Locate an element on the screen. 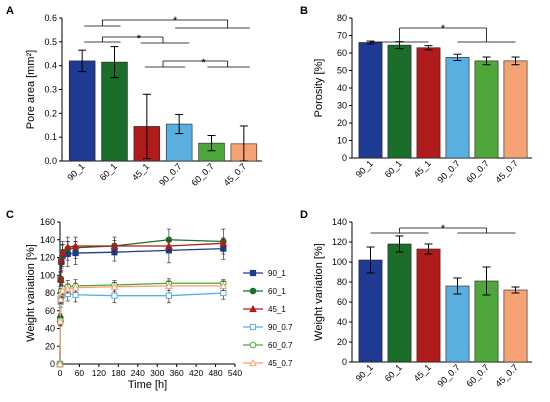  x-tick-label: 45_1 is located at coordinates (422, 168).